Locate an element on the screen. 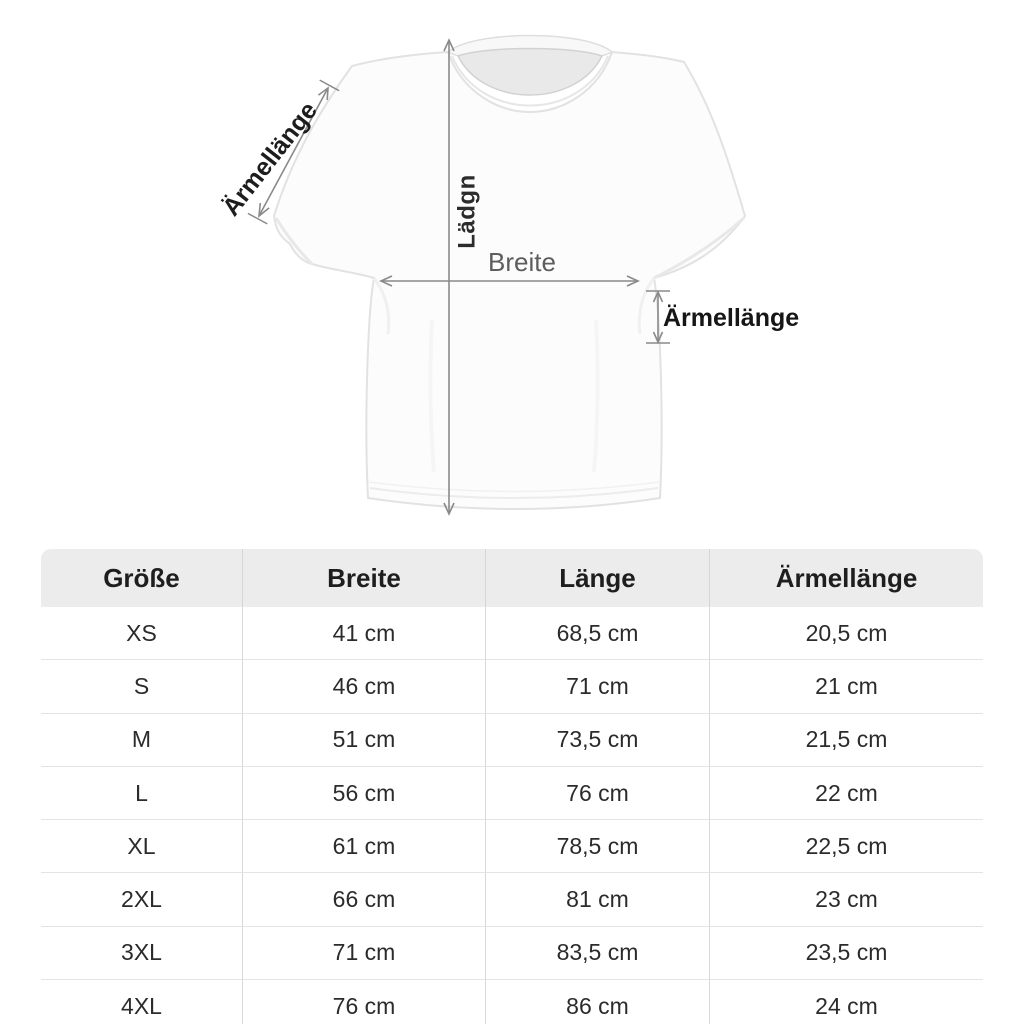 The image size is (1024, 1024). breite-cell: 41 cm is located at coordinates (363, 633).